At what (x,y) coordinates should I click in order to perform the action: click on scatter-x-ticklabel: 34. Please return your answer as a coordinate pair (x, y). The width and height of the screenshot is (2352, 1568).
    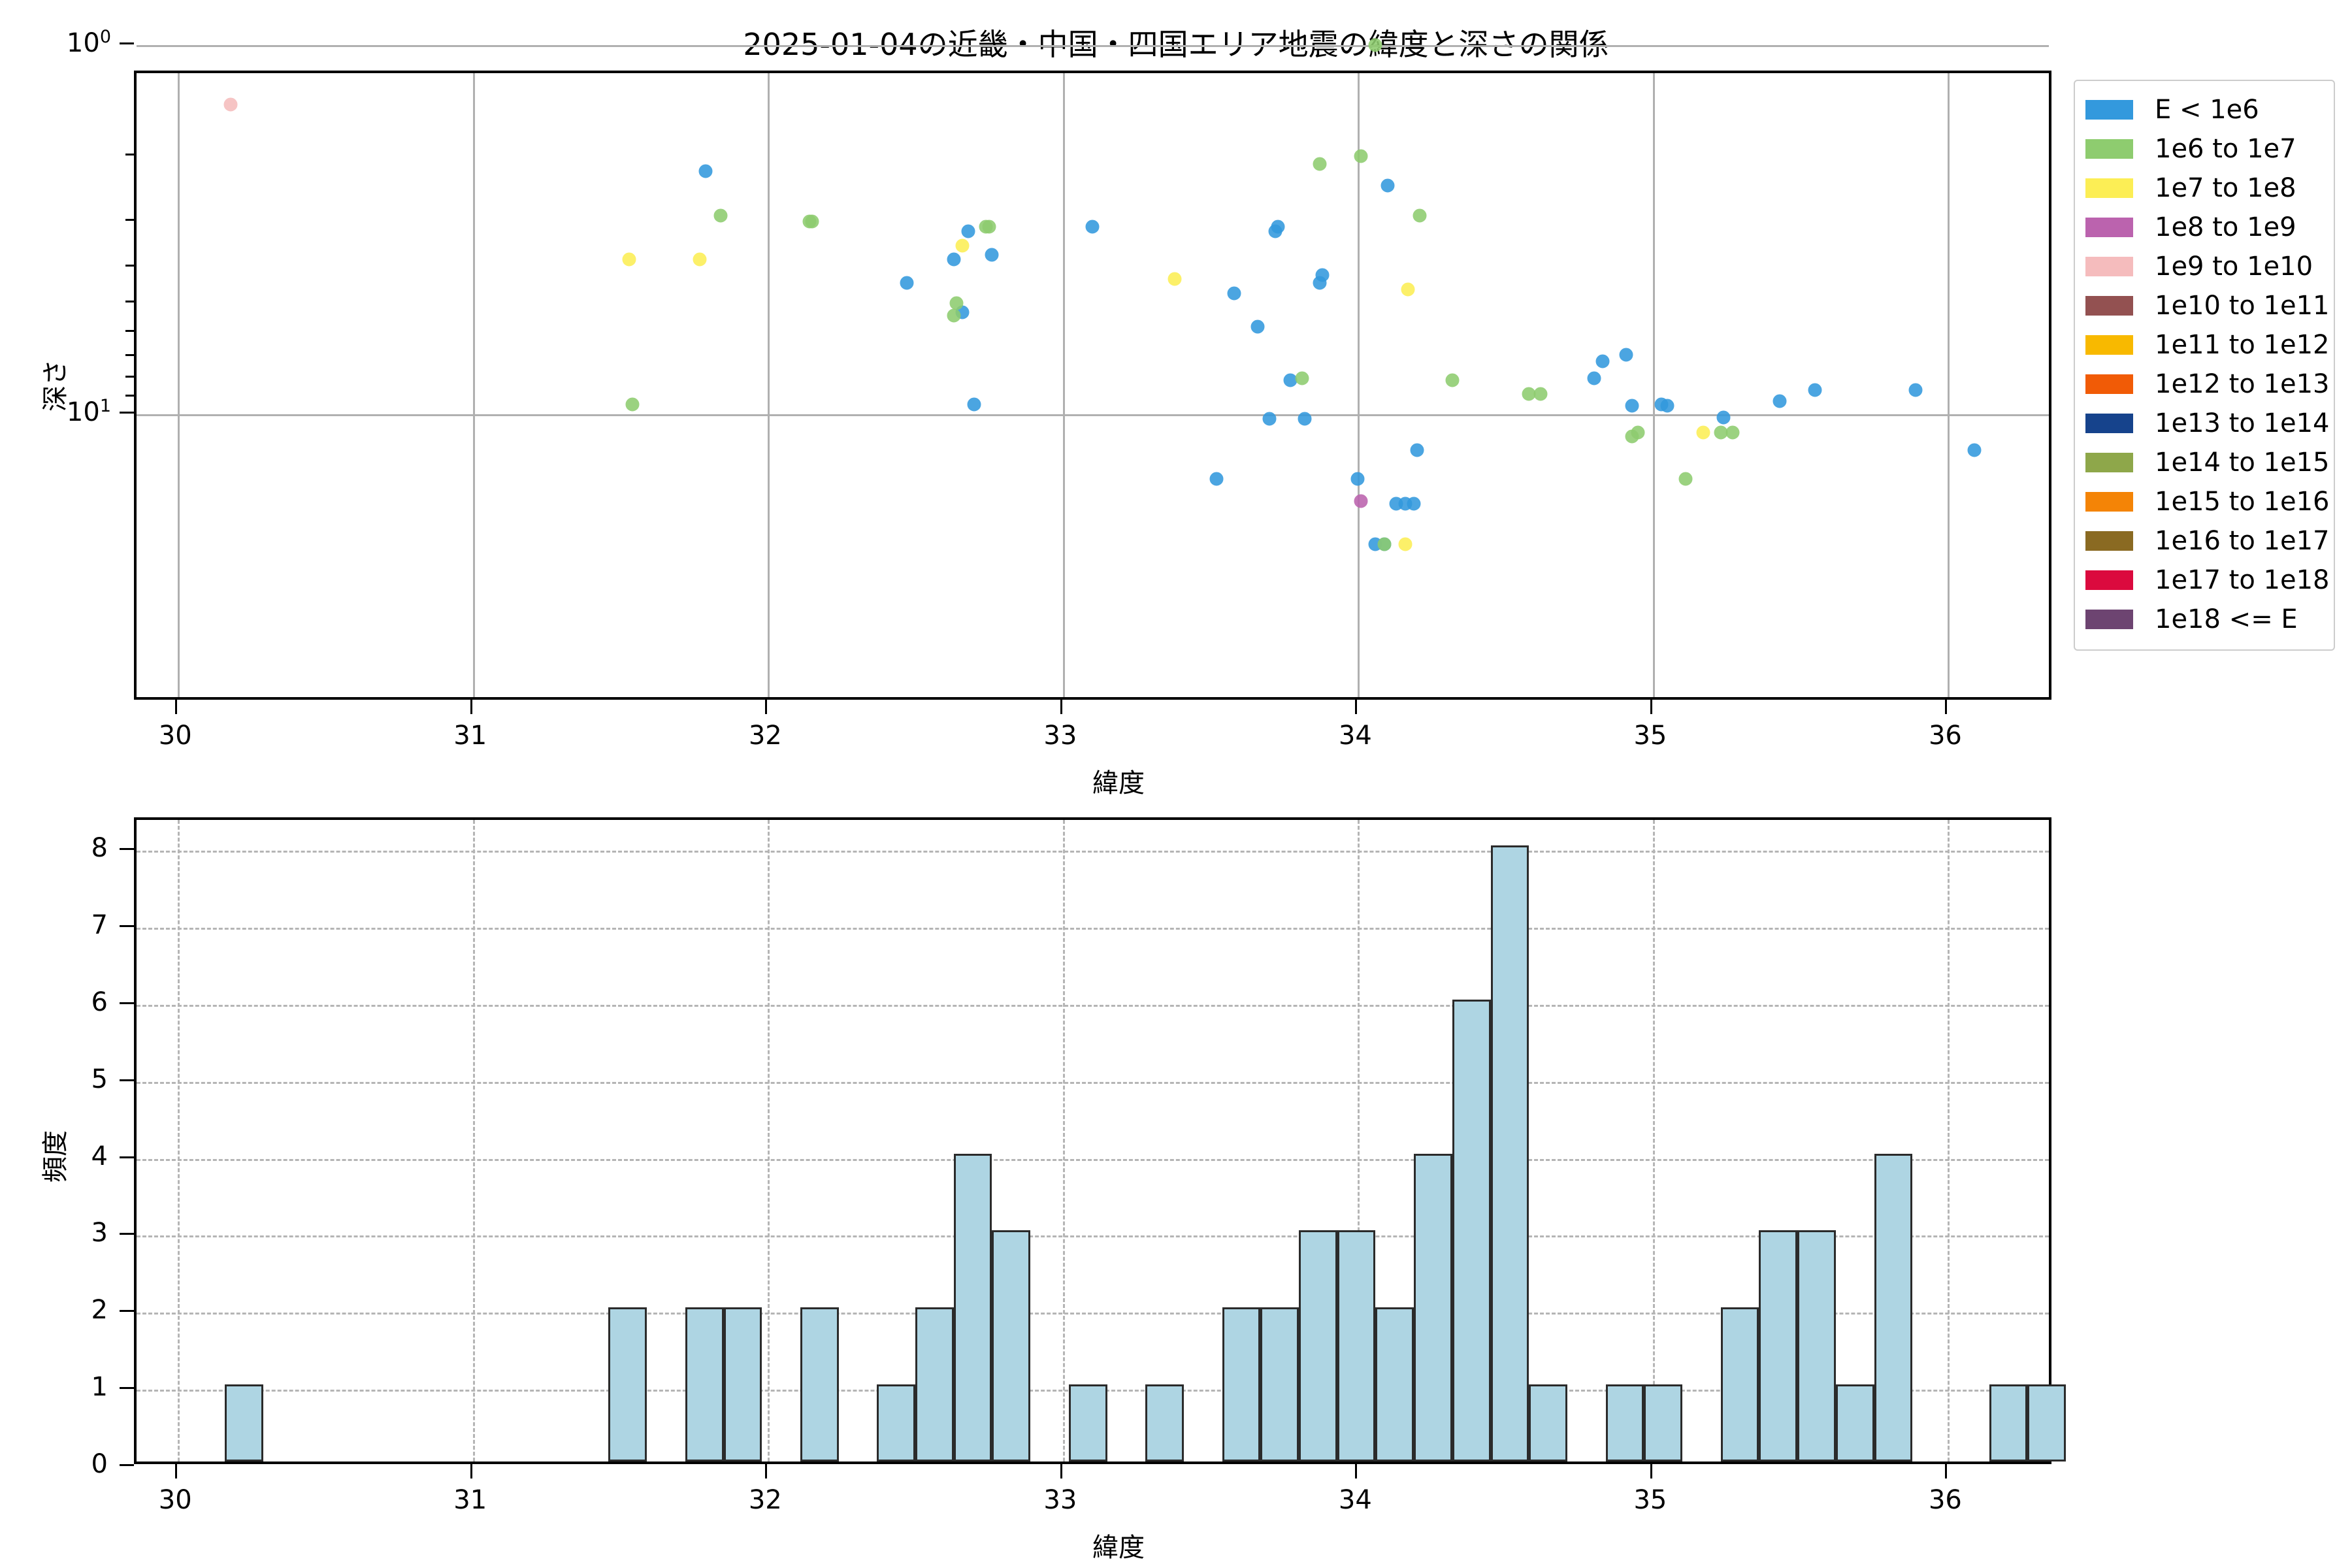
    Looking at the image, I should click on (1355, 736).